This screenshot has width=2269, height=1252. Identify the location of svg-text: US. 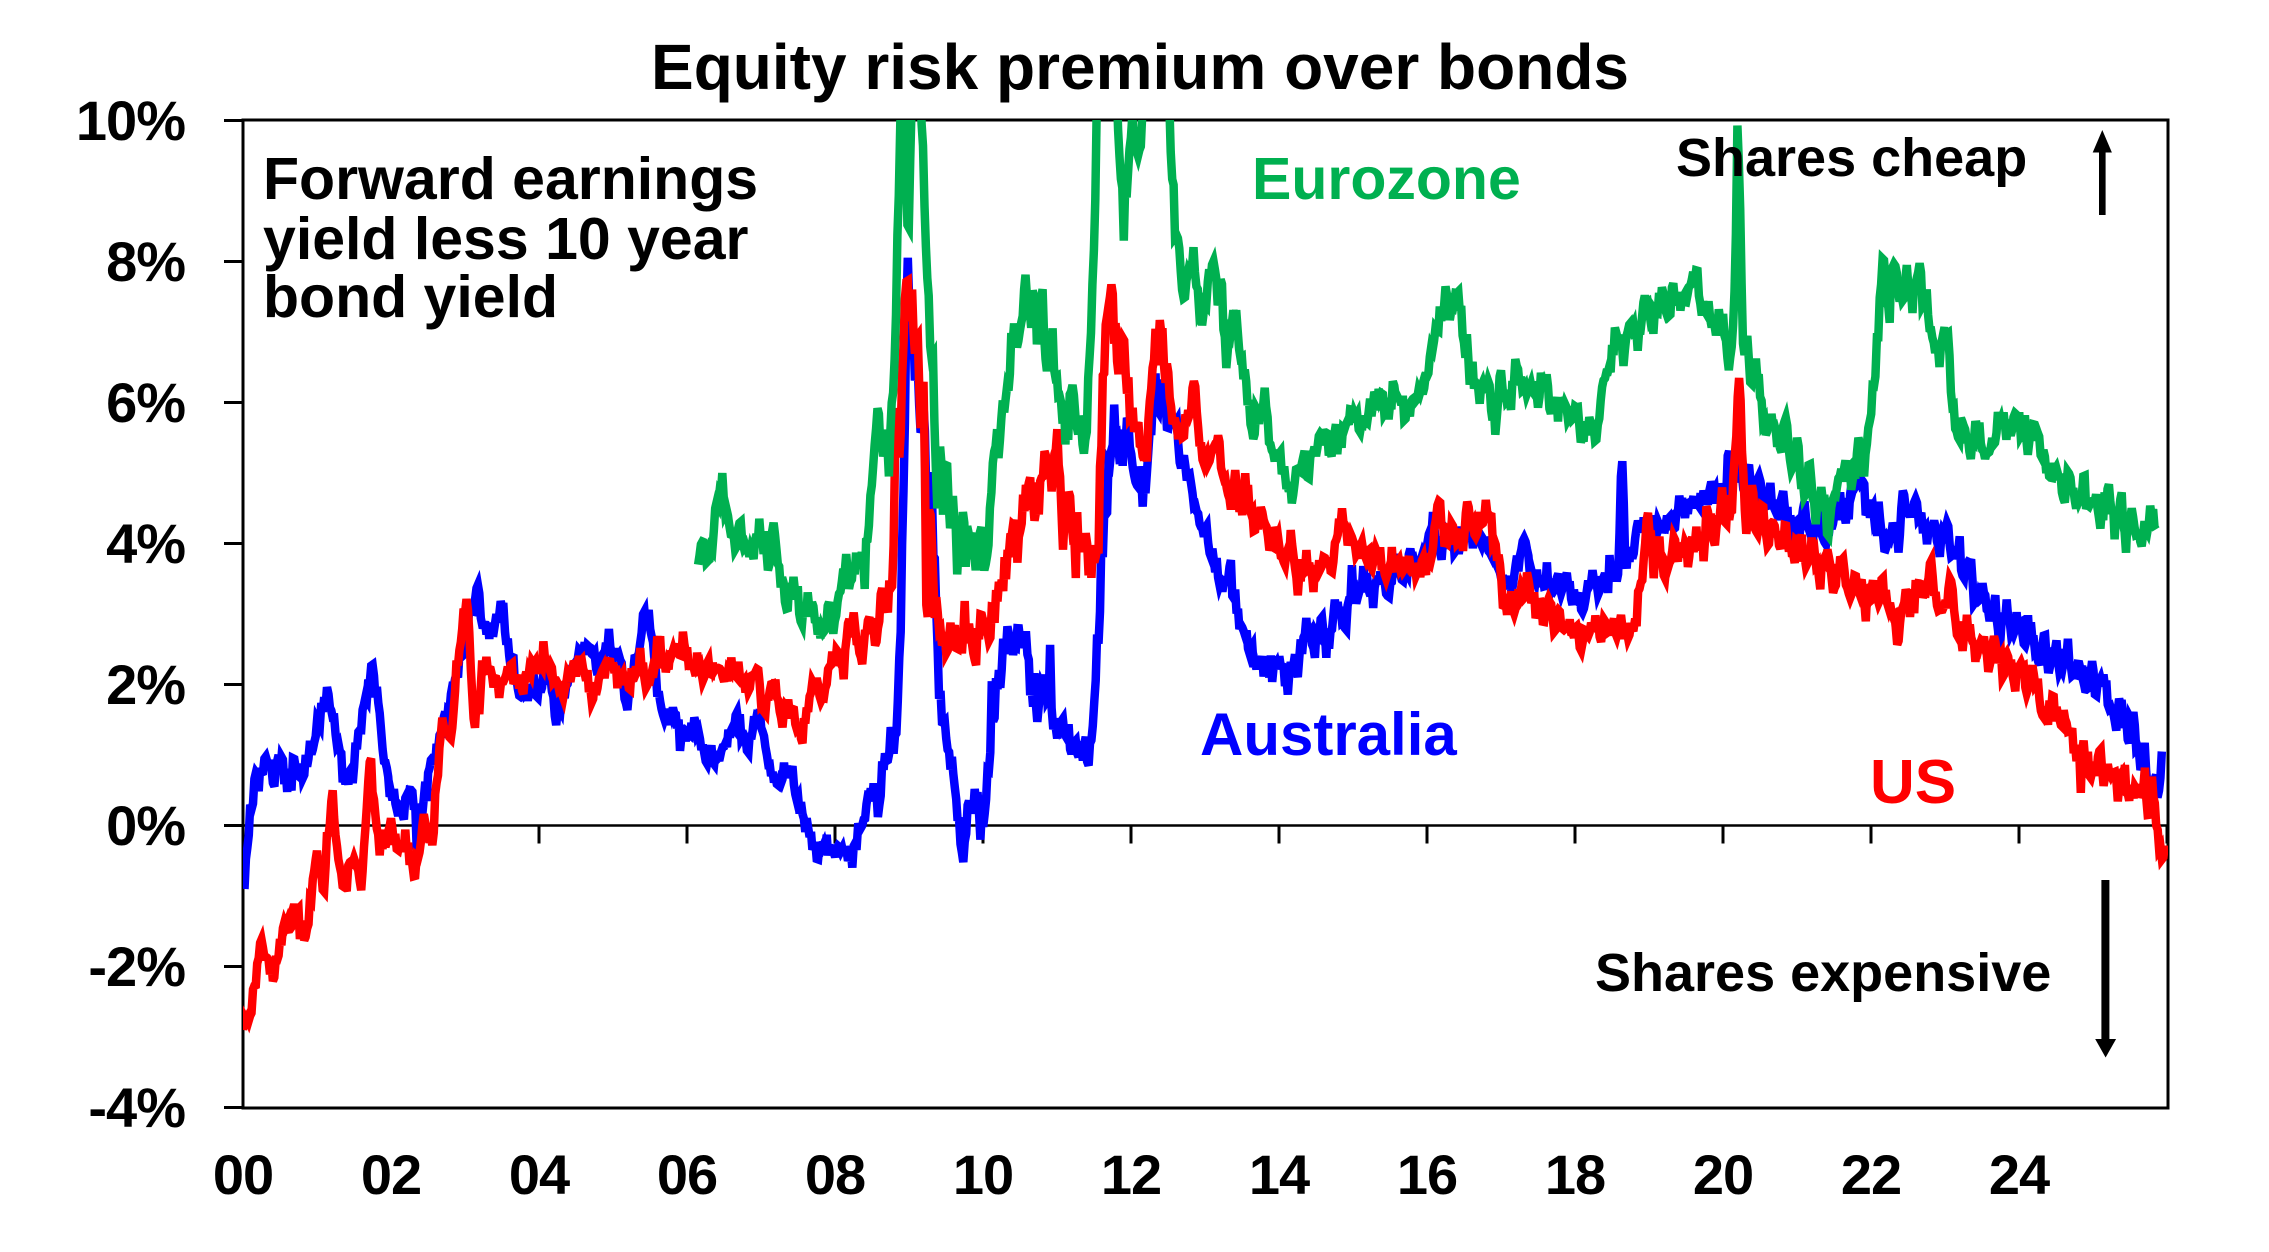
(1913, 782).